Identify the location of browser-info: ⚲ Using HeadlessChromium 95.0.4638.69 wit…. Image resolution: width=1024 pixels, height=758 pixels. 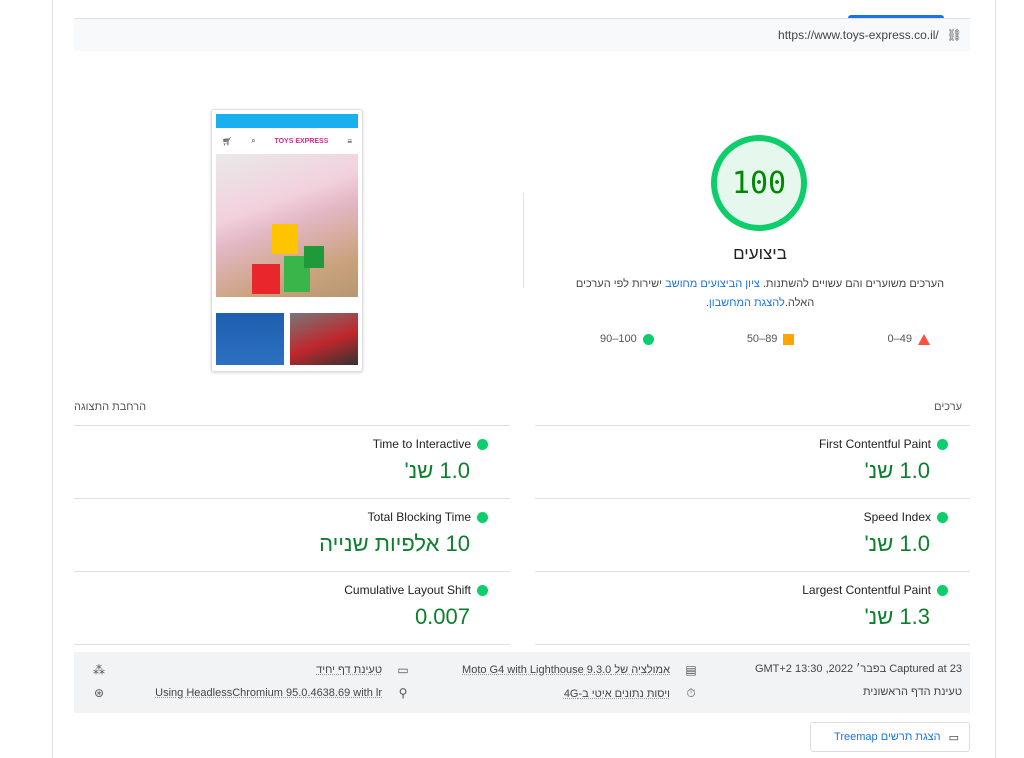
(249, 693).